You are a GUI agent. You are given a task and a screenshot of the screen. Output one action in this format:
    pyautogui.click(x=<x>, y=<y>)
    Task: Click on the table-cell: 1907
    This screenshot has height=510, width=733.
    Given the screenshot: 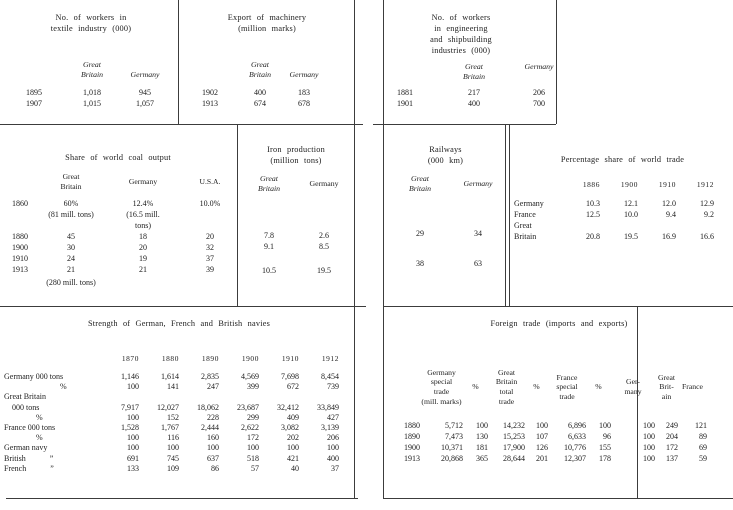 What is the action you would take?
    pyautogui.click(x=34, y=103)
    